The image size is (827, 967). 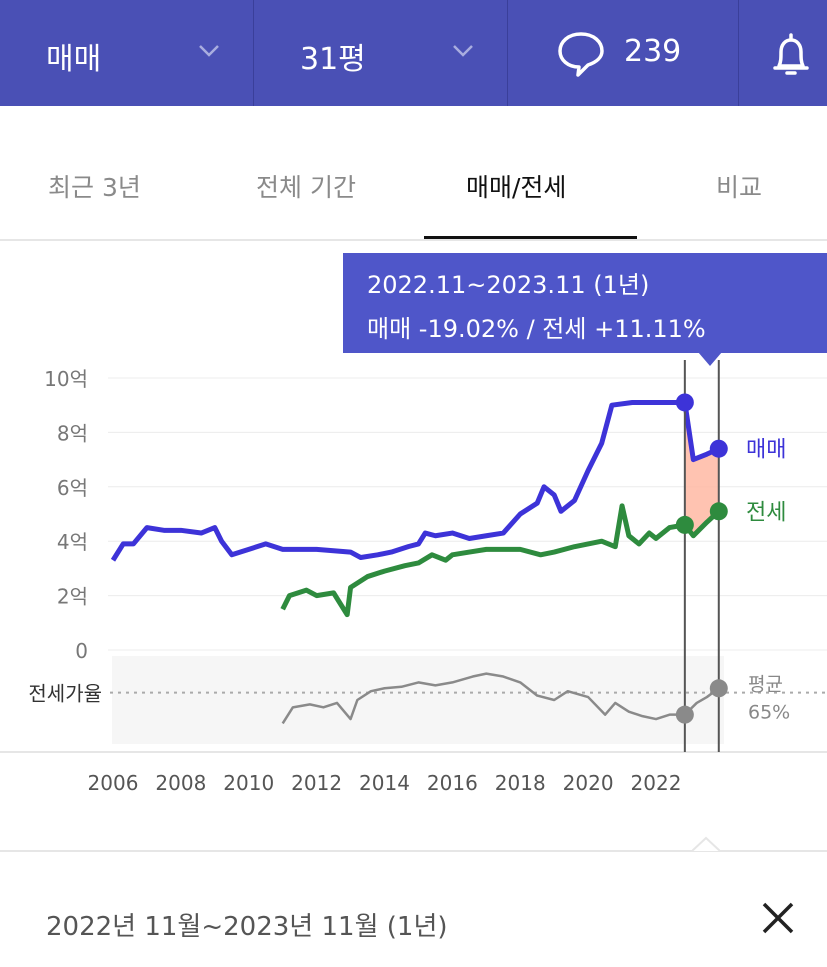 I want to click on chart-bottom-divider, so click(x=413, y=851).